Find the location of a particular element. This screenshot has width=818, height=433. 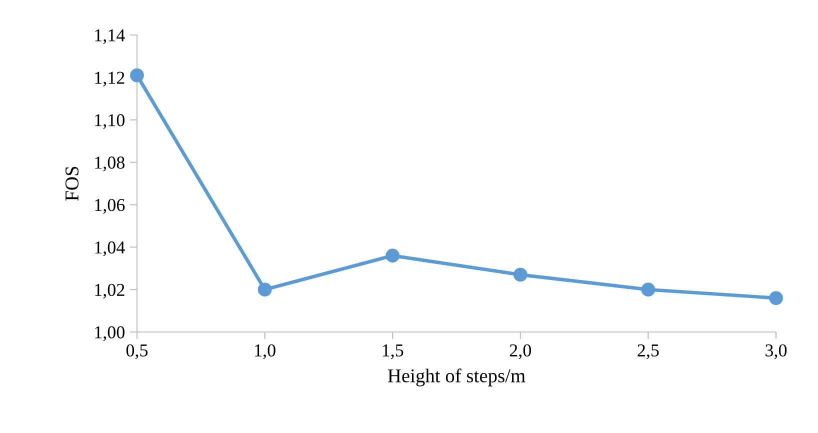

y-tick-label: 1,10 is located at coordinates (110, 121).